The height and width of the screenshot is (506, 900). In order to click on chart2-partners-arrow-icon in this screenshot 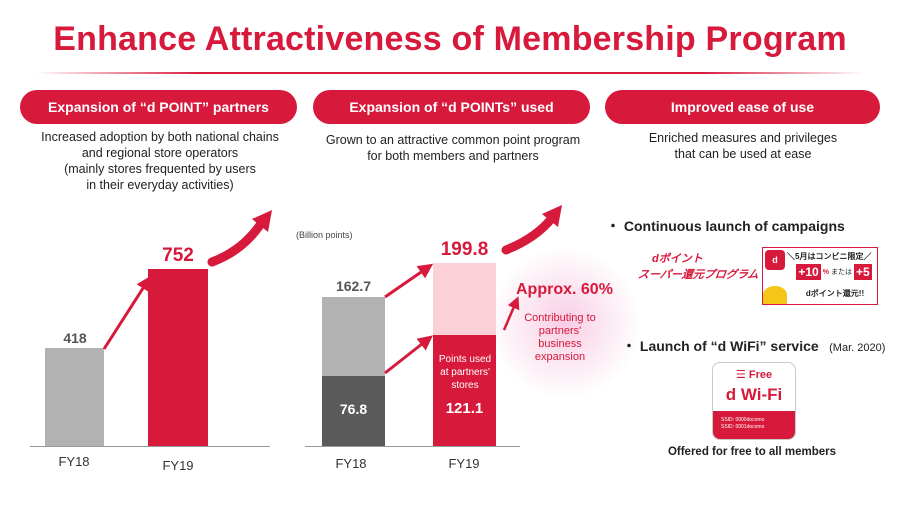, I will do `click(408, 355)`.